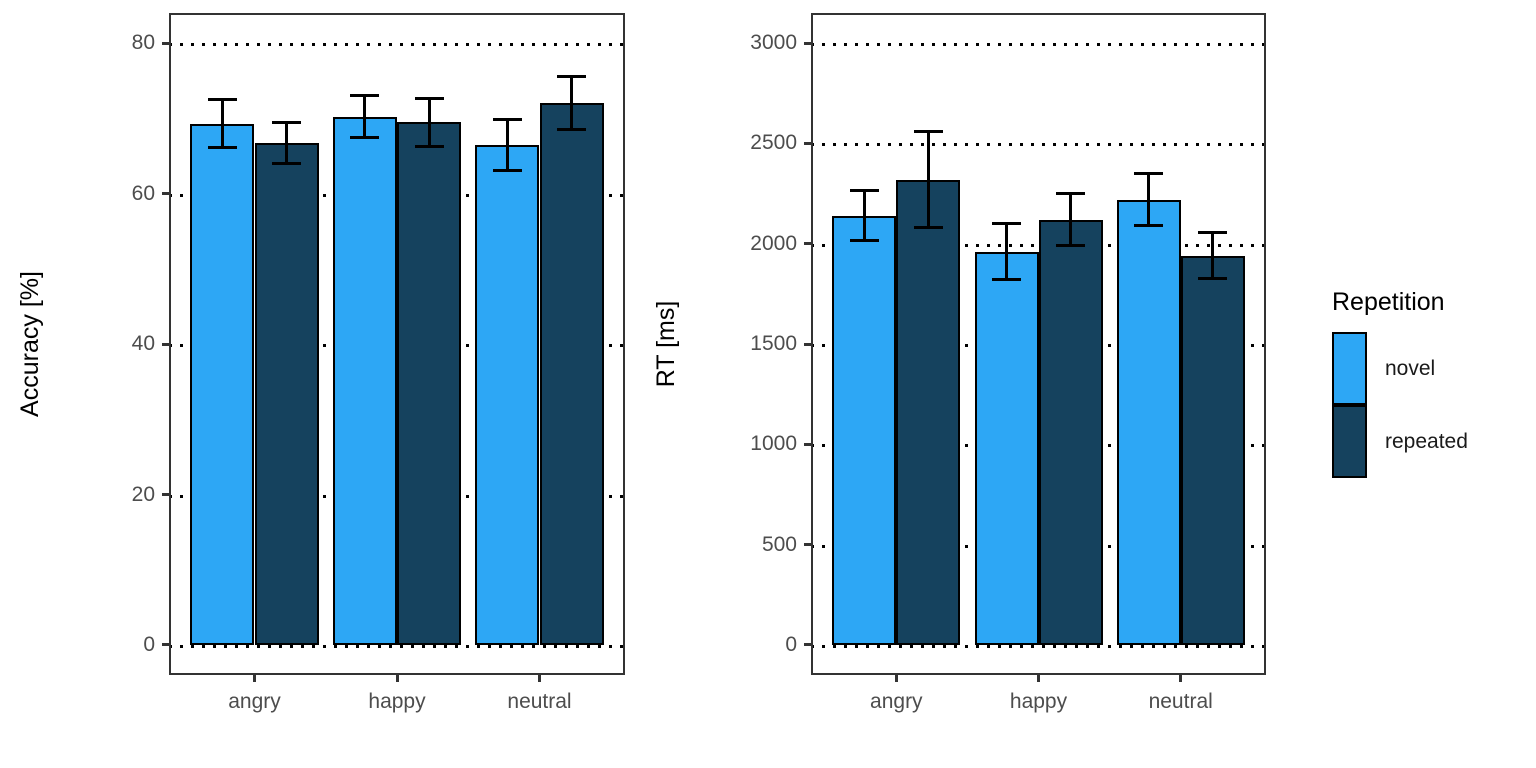 This screenshot has height=768, width=1536. What do you see at coordinates (1410, 368) in the screenshot?
I see `legend-label-novel: novel` at bounding box center [1410, 368].